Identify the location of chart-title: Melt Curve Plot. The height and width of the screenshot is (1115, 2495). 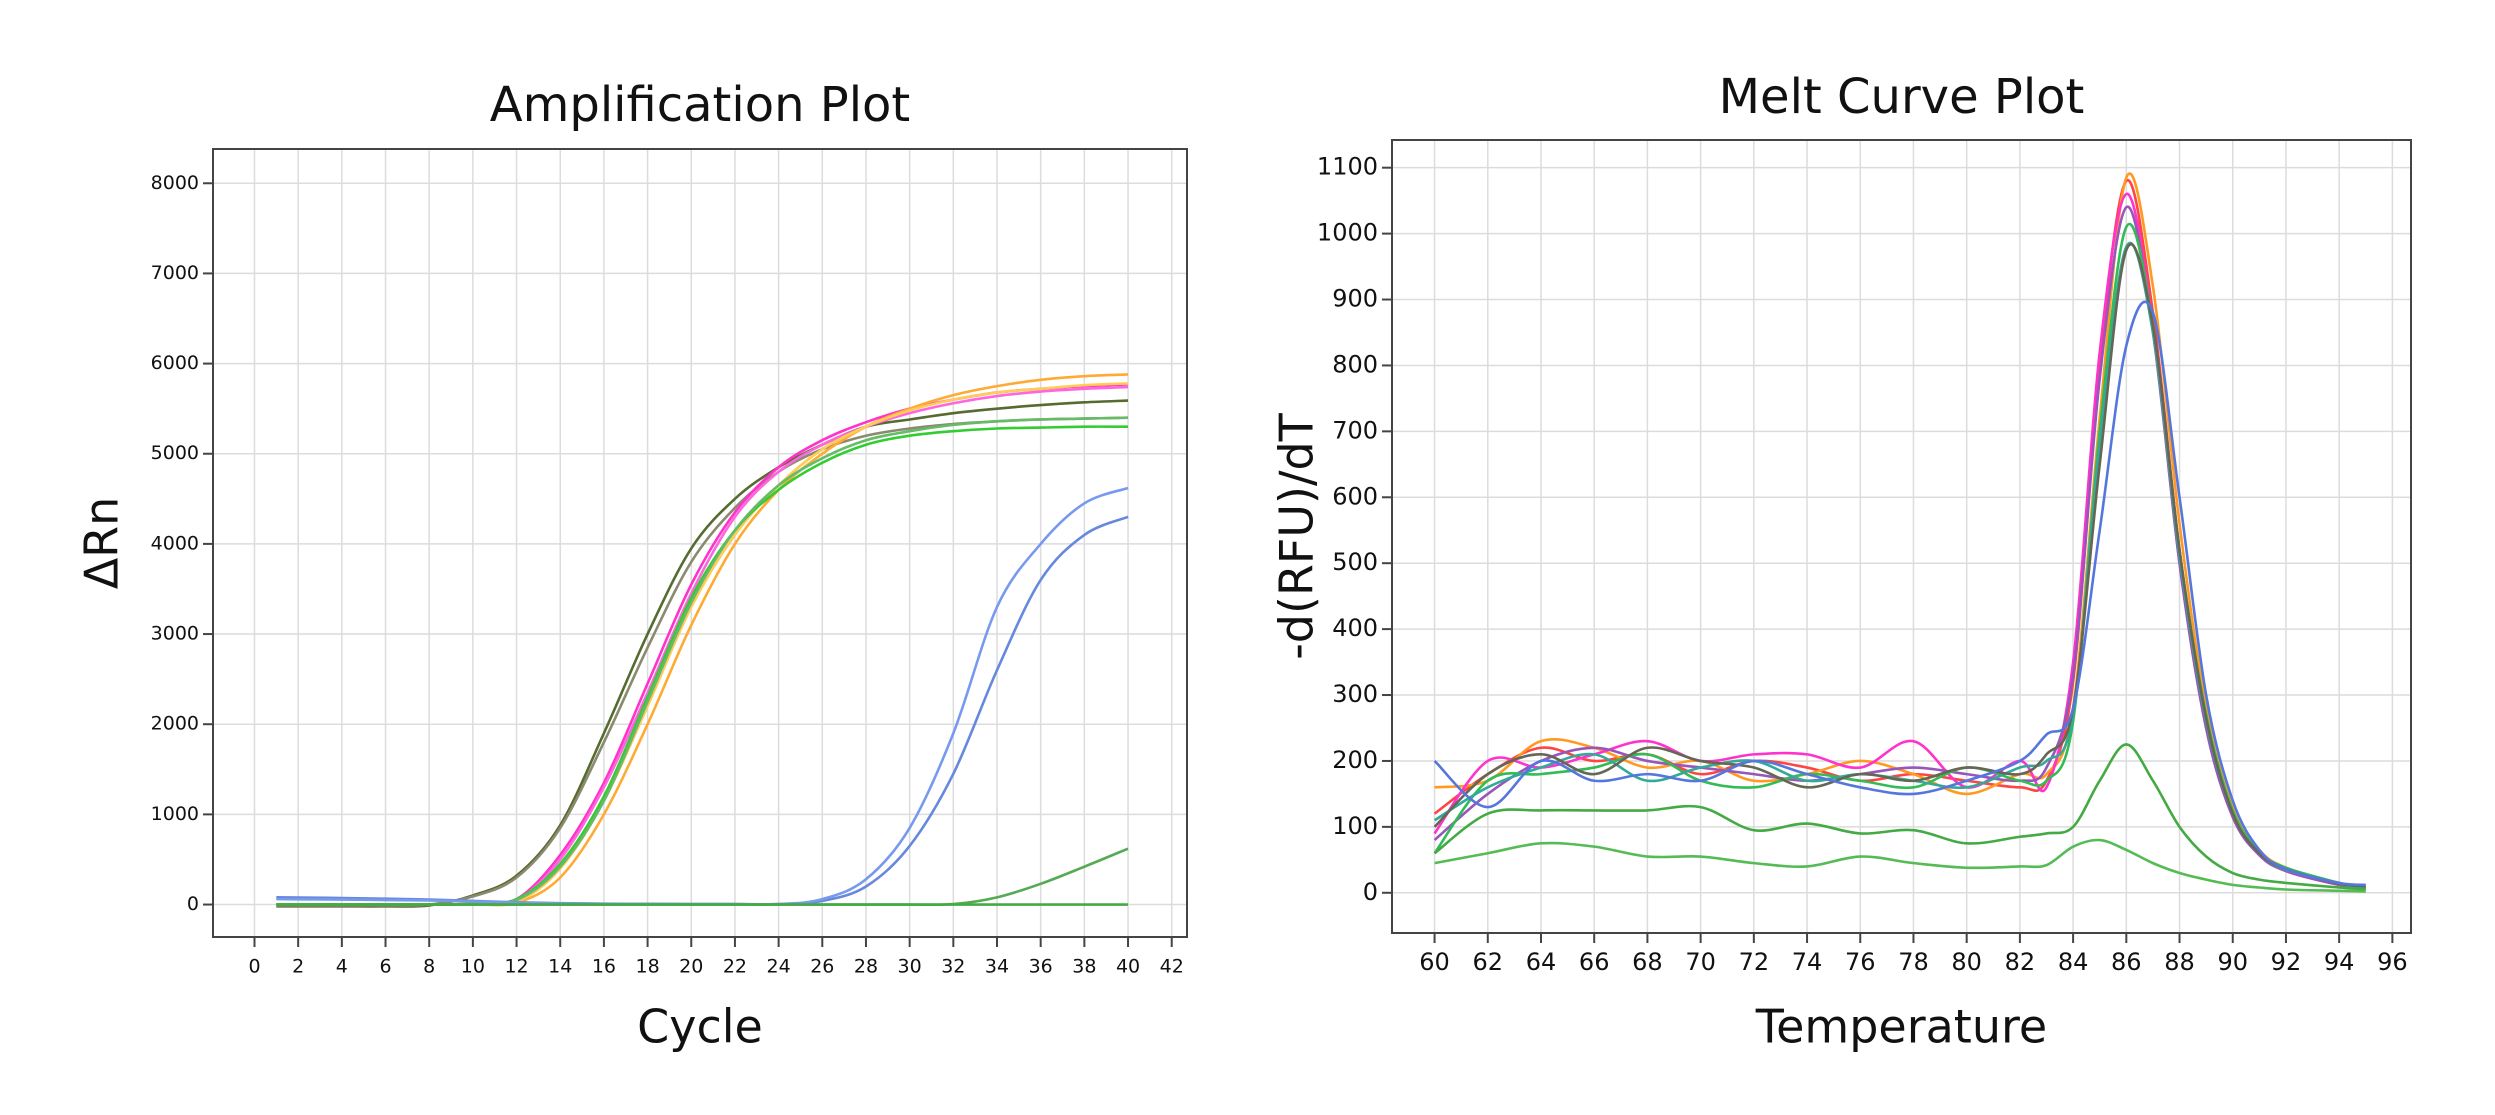
(1902, 97).